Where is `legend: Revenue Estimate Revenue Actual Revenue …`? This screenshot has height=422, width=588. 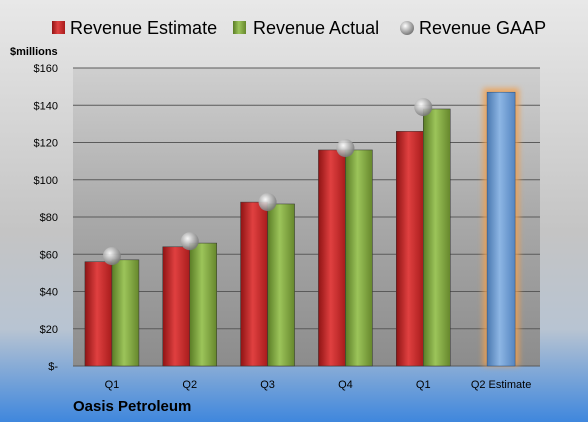
legend: Revenue Estimate Revenue Actual Revenue … is located at coordinates (299, 28).